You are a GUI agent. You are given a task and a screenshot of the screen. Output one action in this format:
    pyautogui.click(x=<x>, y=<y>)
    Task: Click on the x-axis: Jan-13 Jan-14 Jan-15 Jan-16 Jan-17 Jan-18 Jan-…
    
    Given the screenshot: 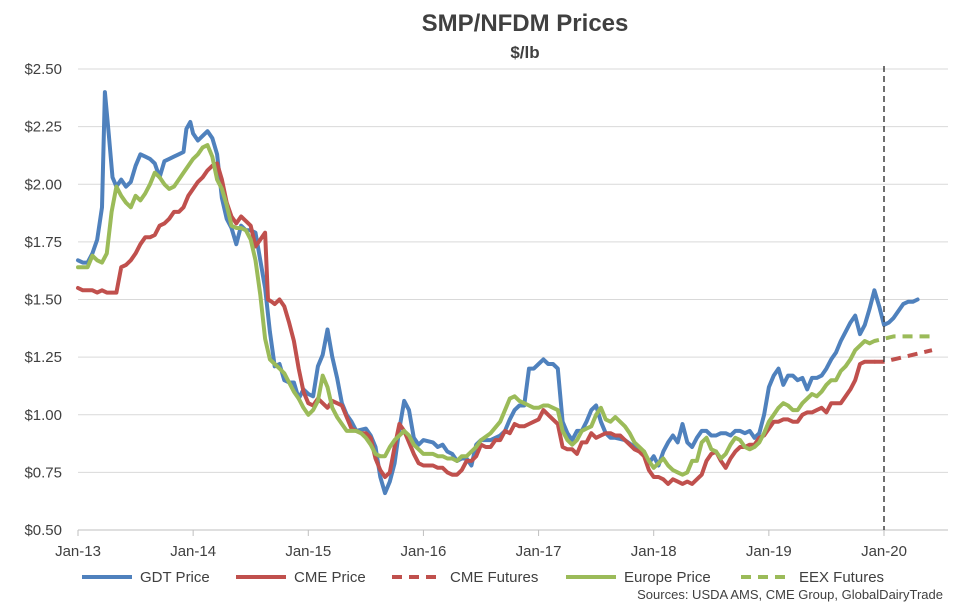 What is the action you would take?
    pyautogui.click(x=501, y=544)
    